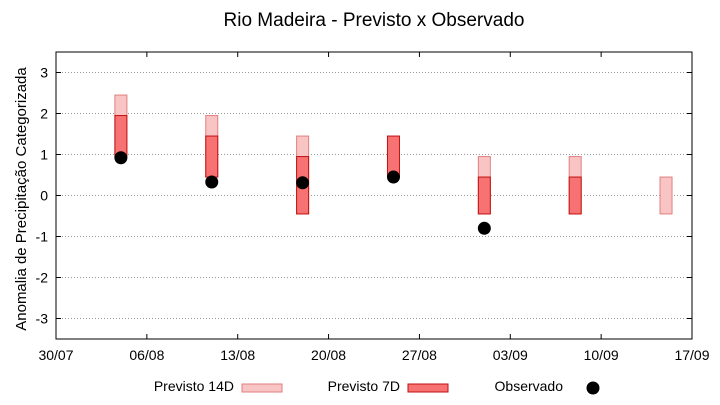 Image resolution: width=720 pixels, height=405 pixels. What do you see at coordinates (419, 355) in the screenshot?
I see `x-tick-label: 27/08` at bounding box center [419, 355].